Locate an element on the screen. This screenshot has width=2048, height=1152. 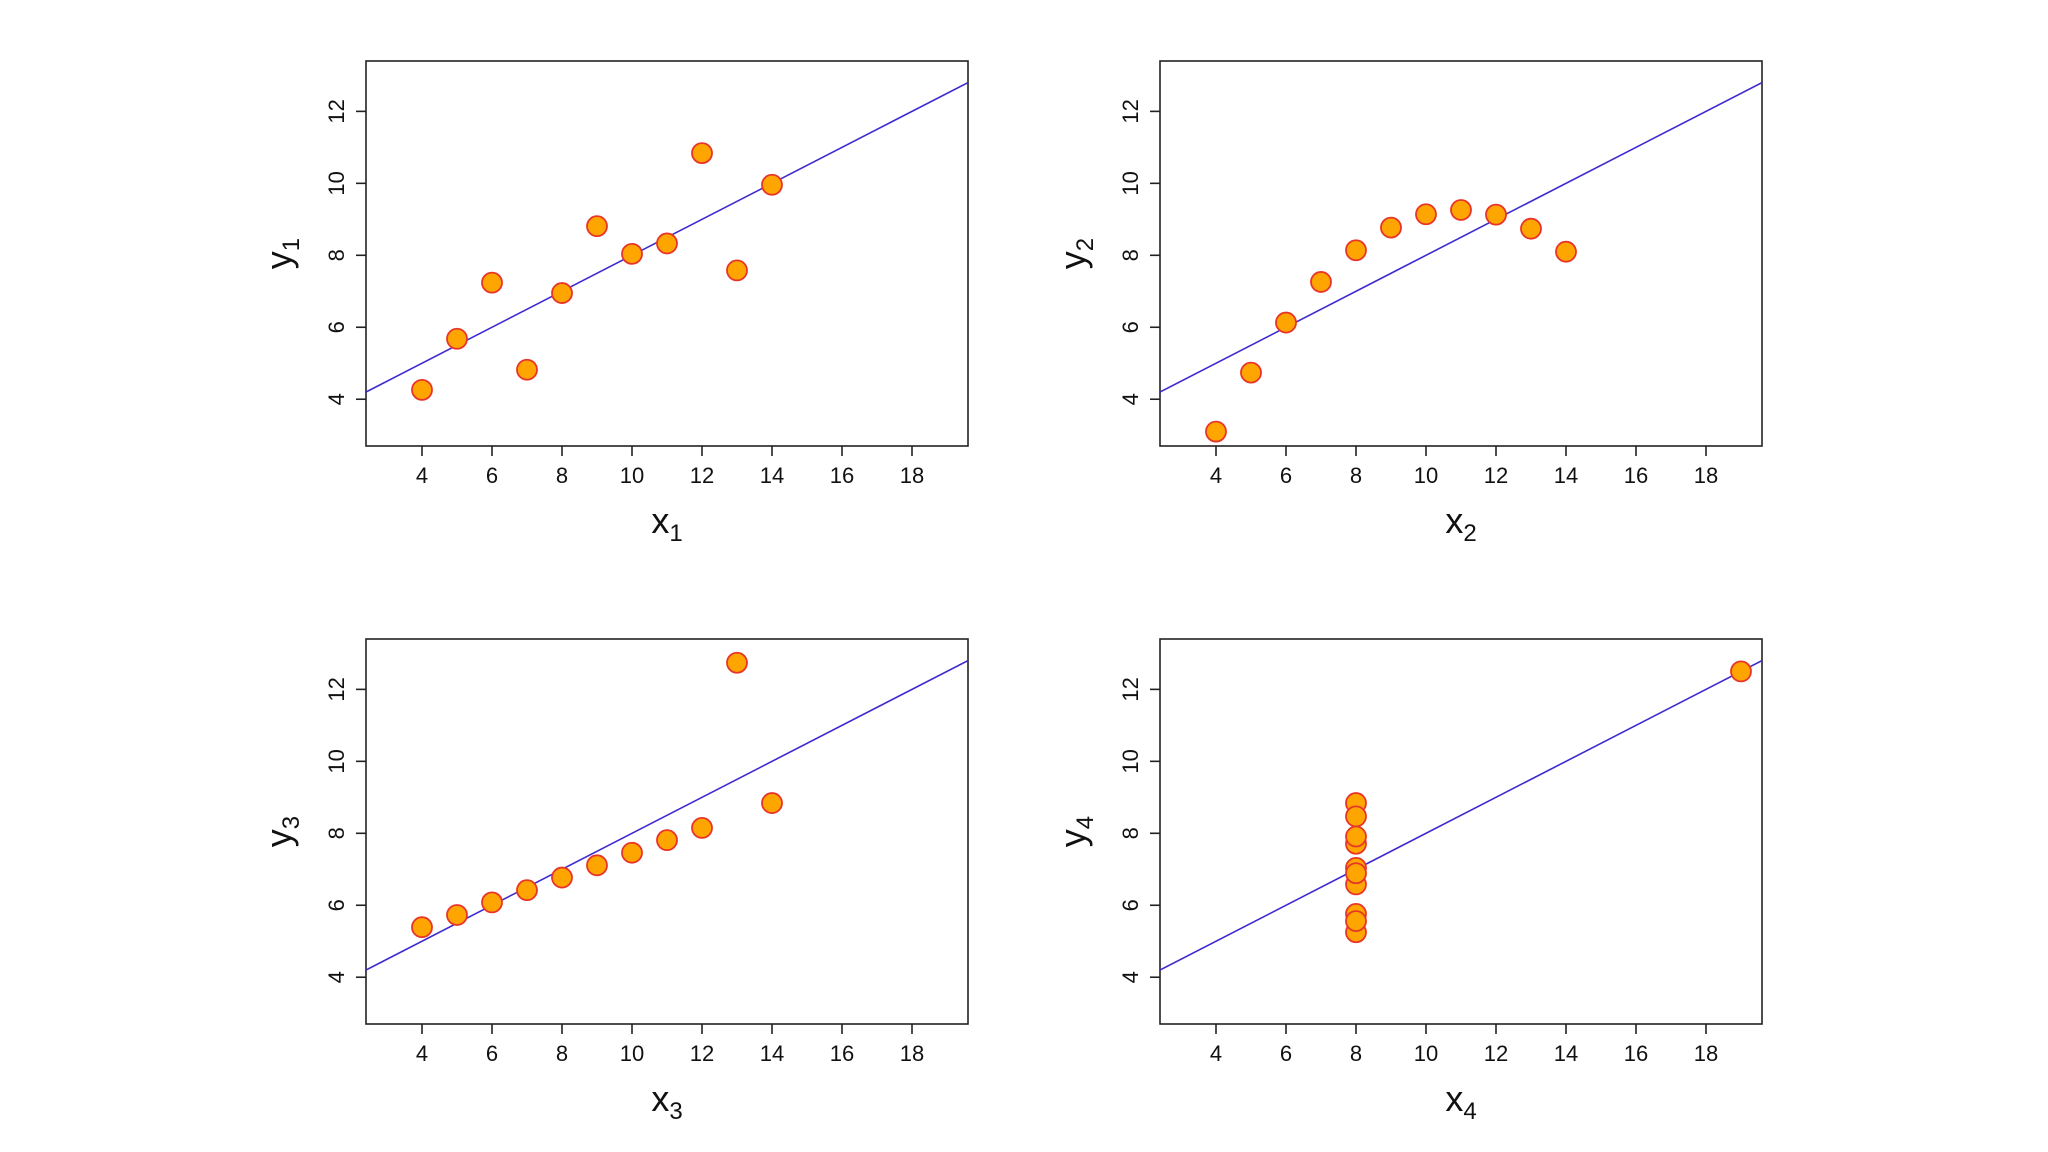
panel-2: 4 6 8 10 12 14 16 18 4 6 8 10 12 x2 y2 is located at coordinates (1407, 303).